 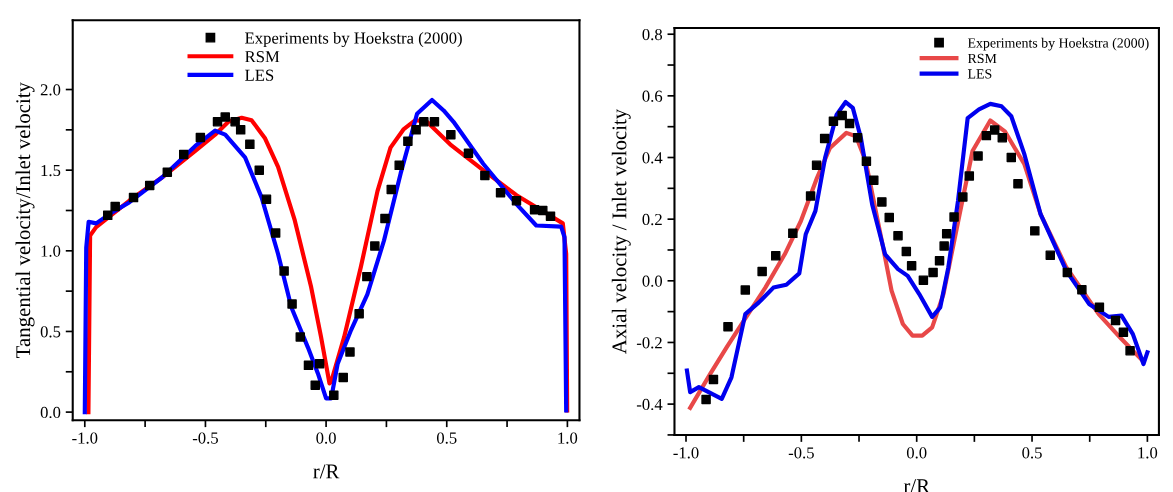 I want to click on y-tick-label: 2.0, so click(x=50, y=90).